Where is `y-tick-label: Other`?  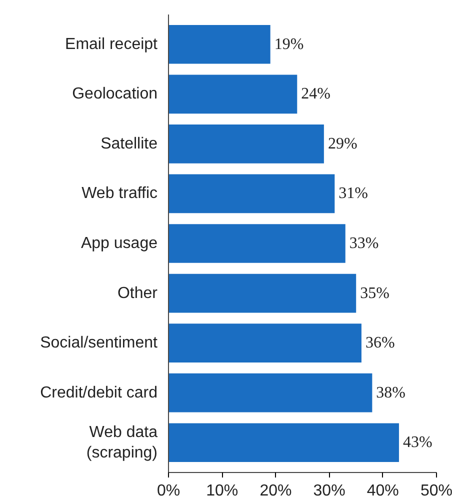 y-tick-label: Other is located at coordinates (137, 293).